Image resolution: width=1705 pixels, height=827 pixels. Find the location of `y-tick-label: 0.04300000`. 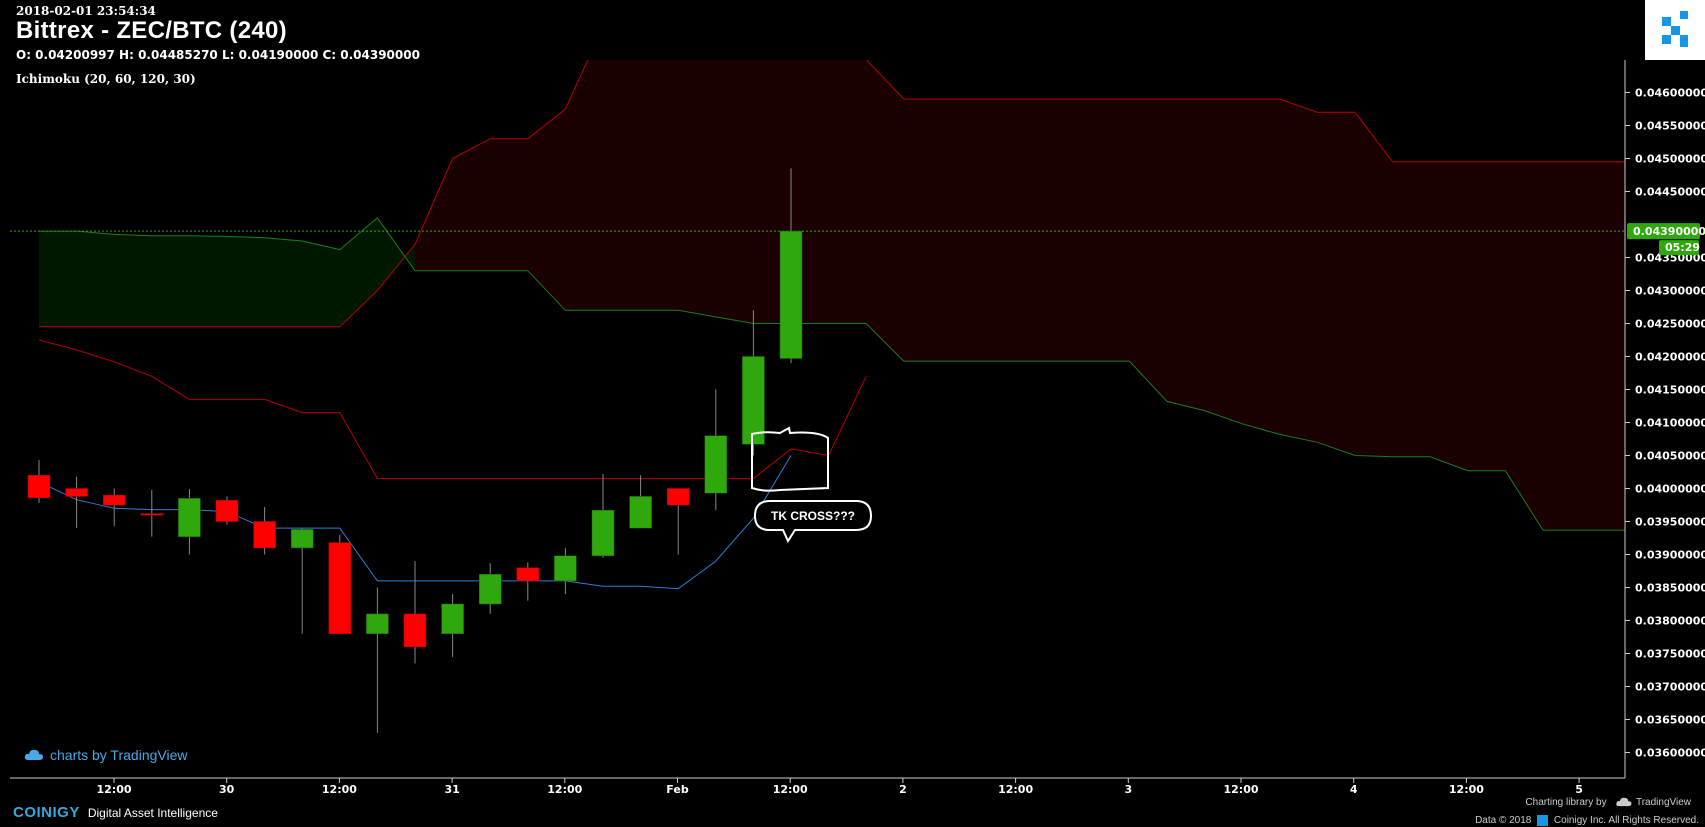

y-tick-label: 0.04300000 is located at coordinates (1670, 291).